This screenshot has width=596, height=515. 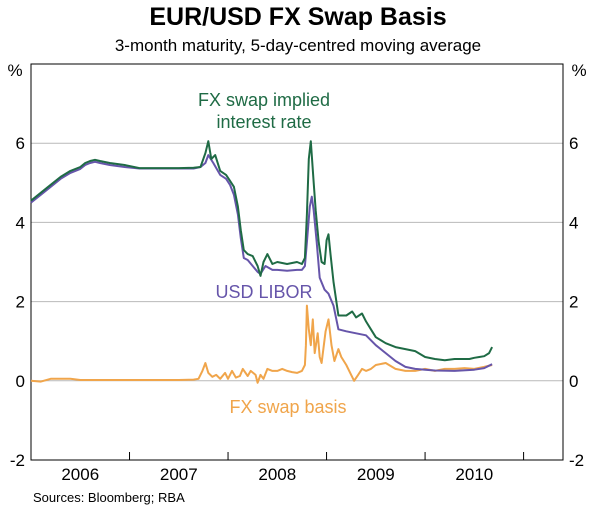 I want to click on y-tick-label-left: 6, so click(x=20, y=143).